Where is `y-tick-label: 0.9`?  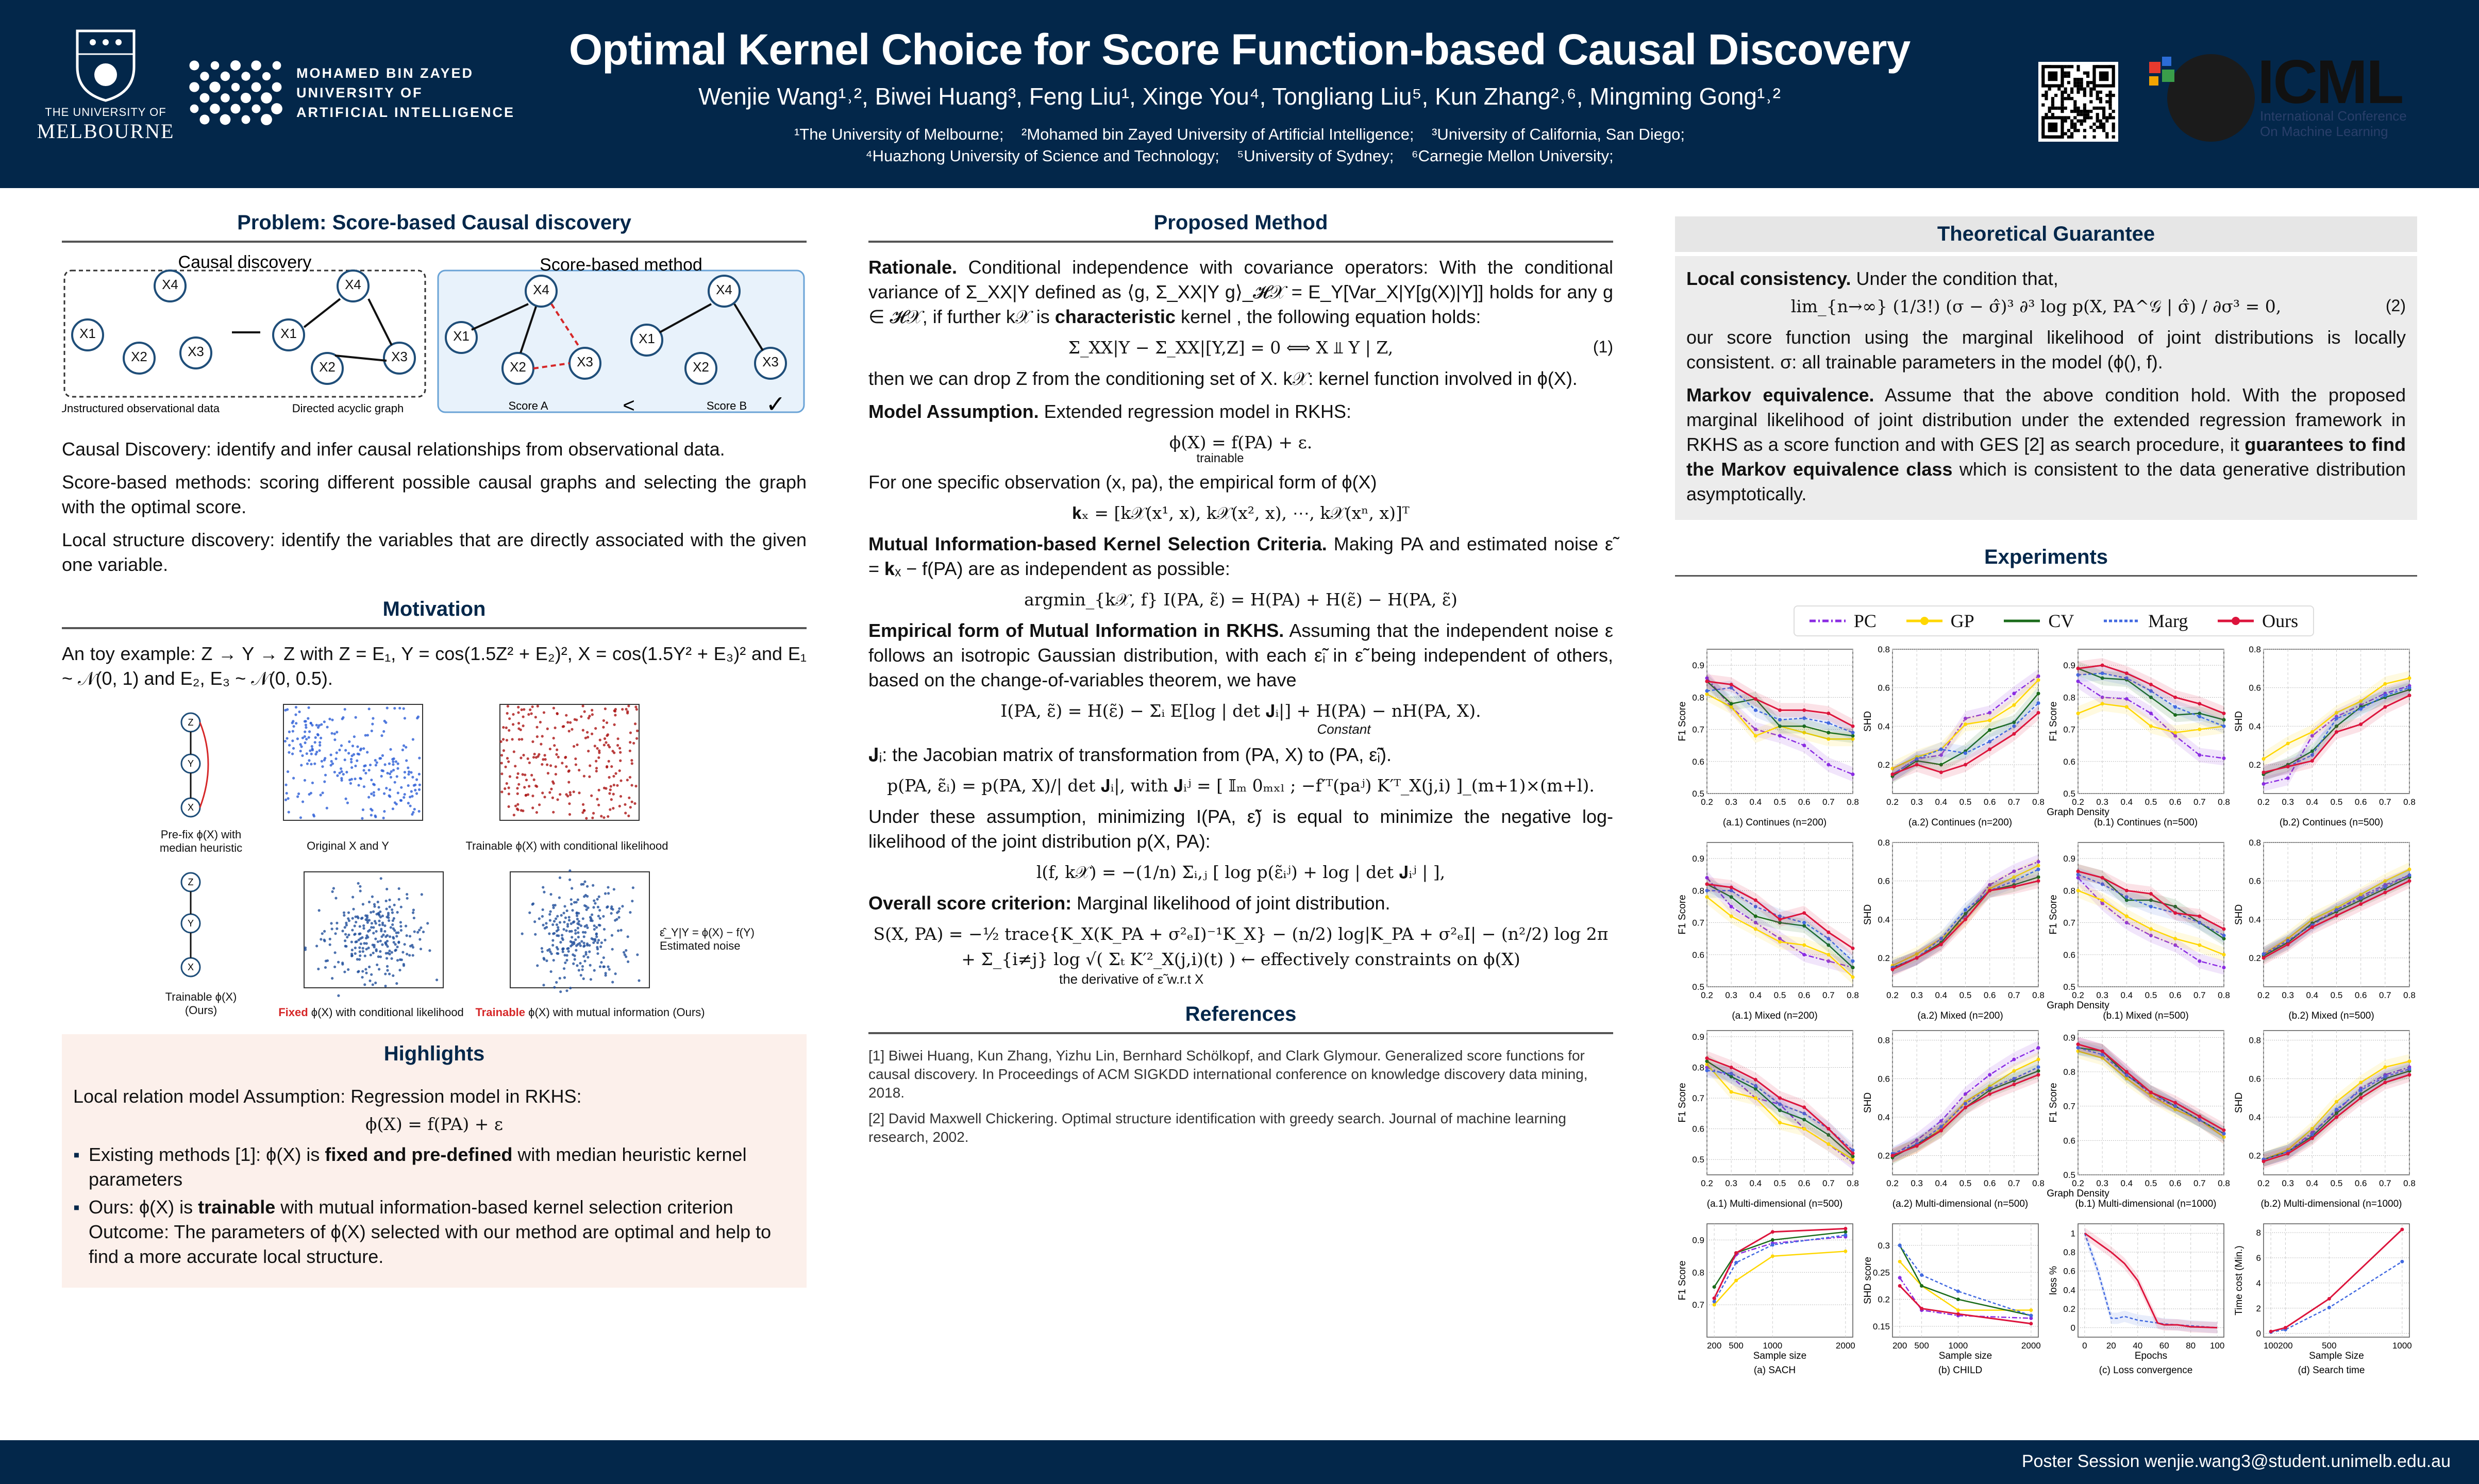
y-tick-label: 0.9 is located at coordinates (2069, 859).